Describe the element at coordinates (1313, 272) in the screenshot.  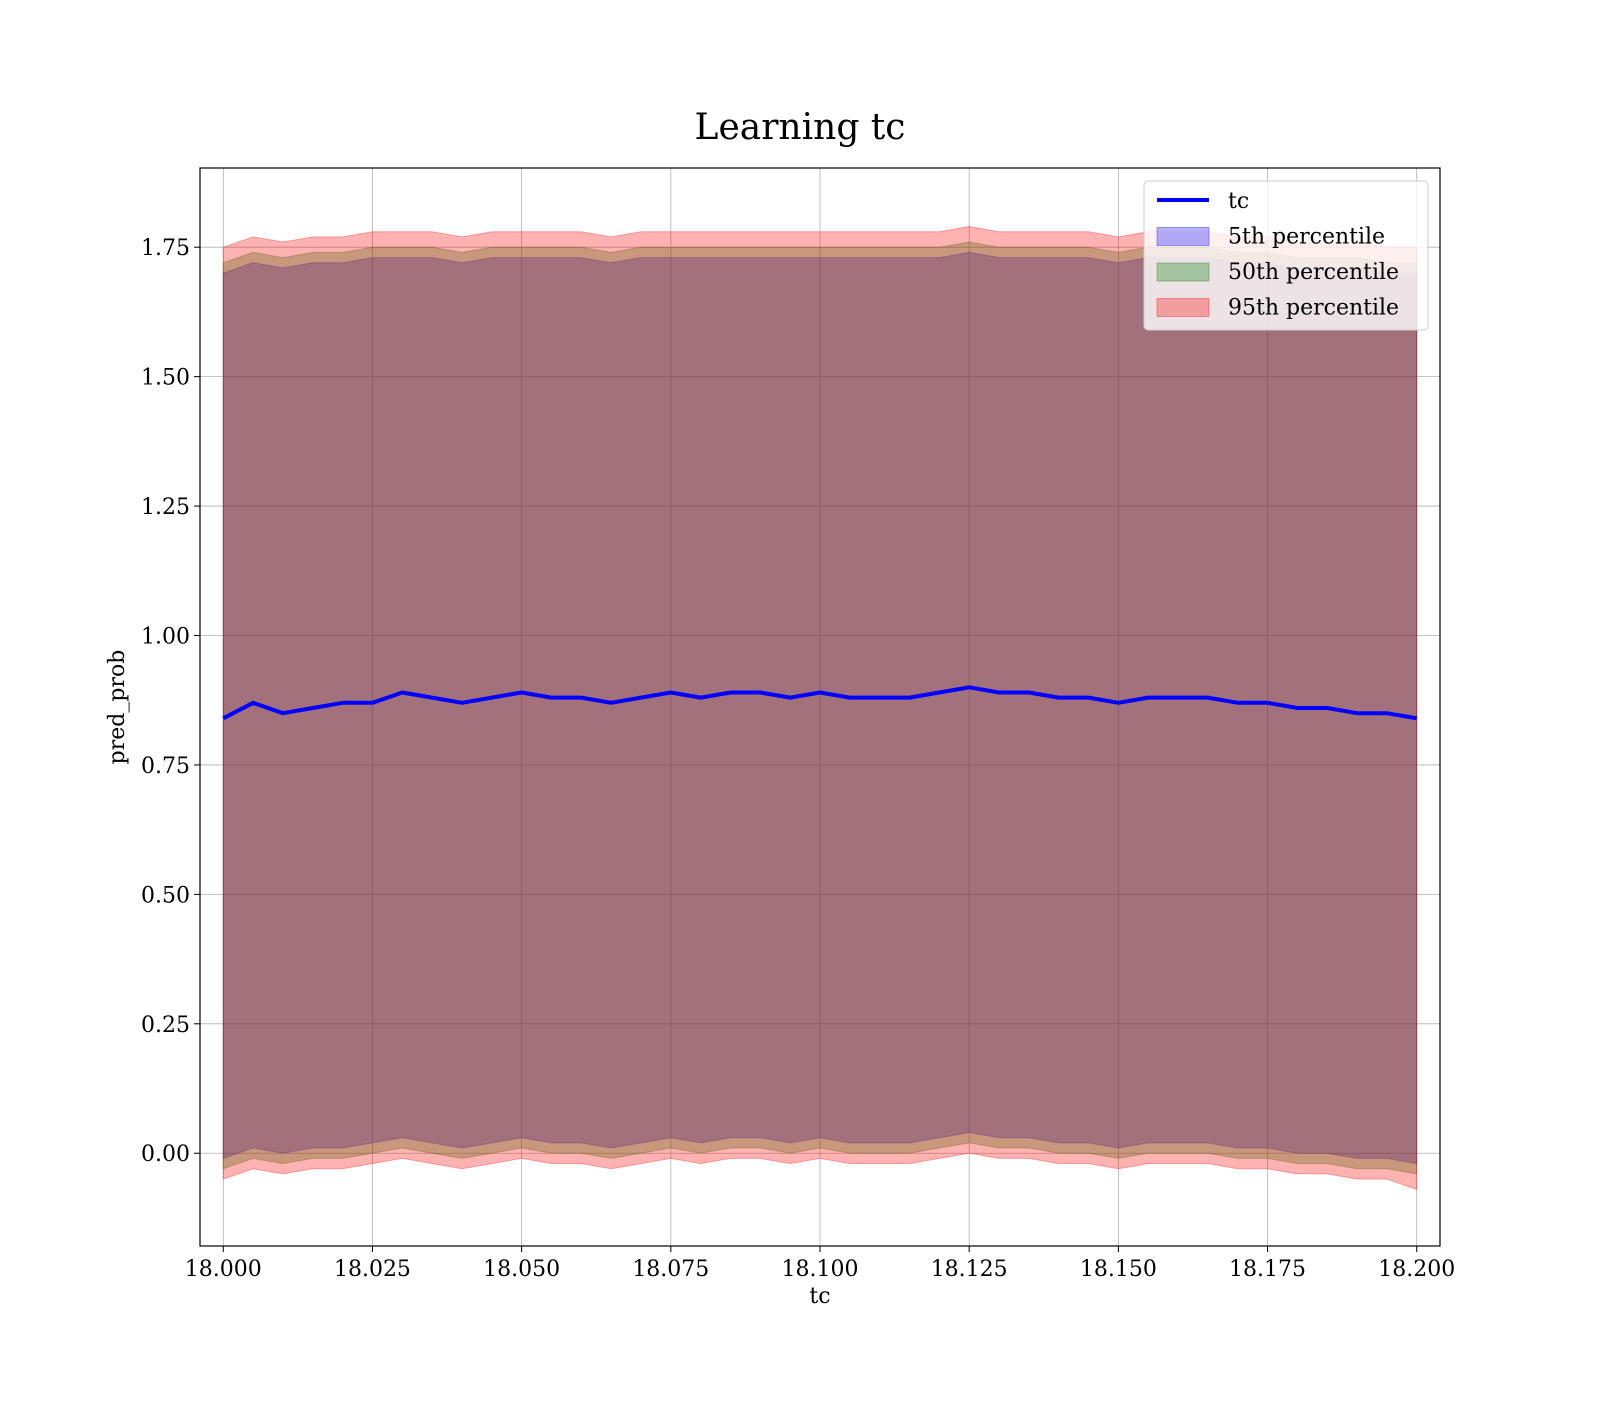
I see `legend-label: 50th percentile` at that location.